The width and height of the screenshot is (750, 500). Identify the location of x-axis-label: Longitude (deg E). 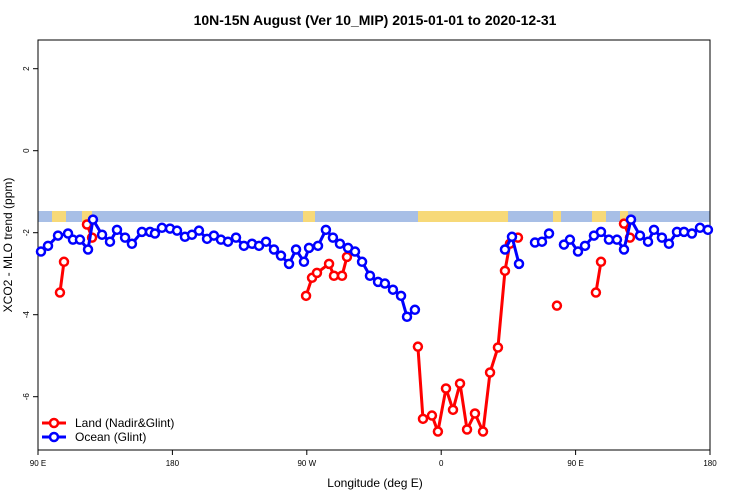
(374, 483).